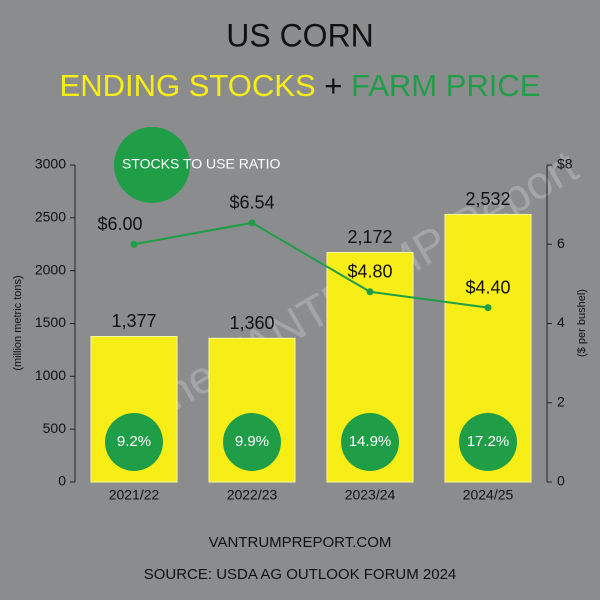 This screenshot has height=600, width=600. I want to click on bar-value-label: 2,532, so click(487, 199).